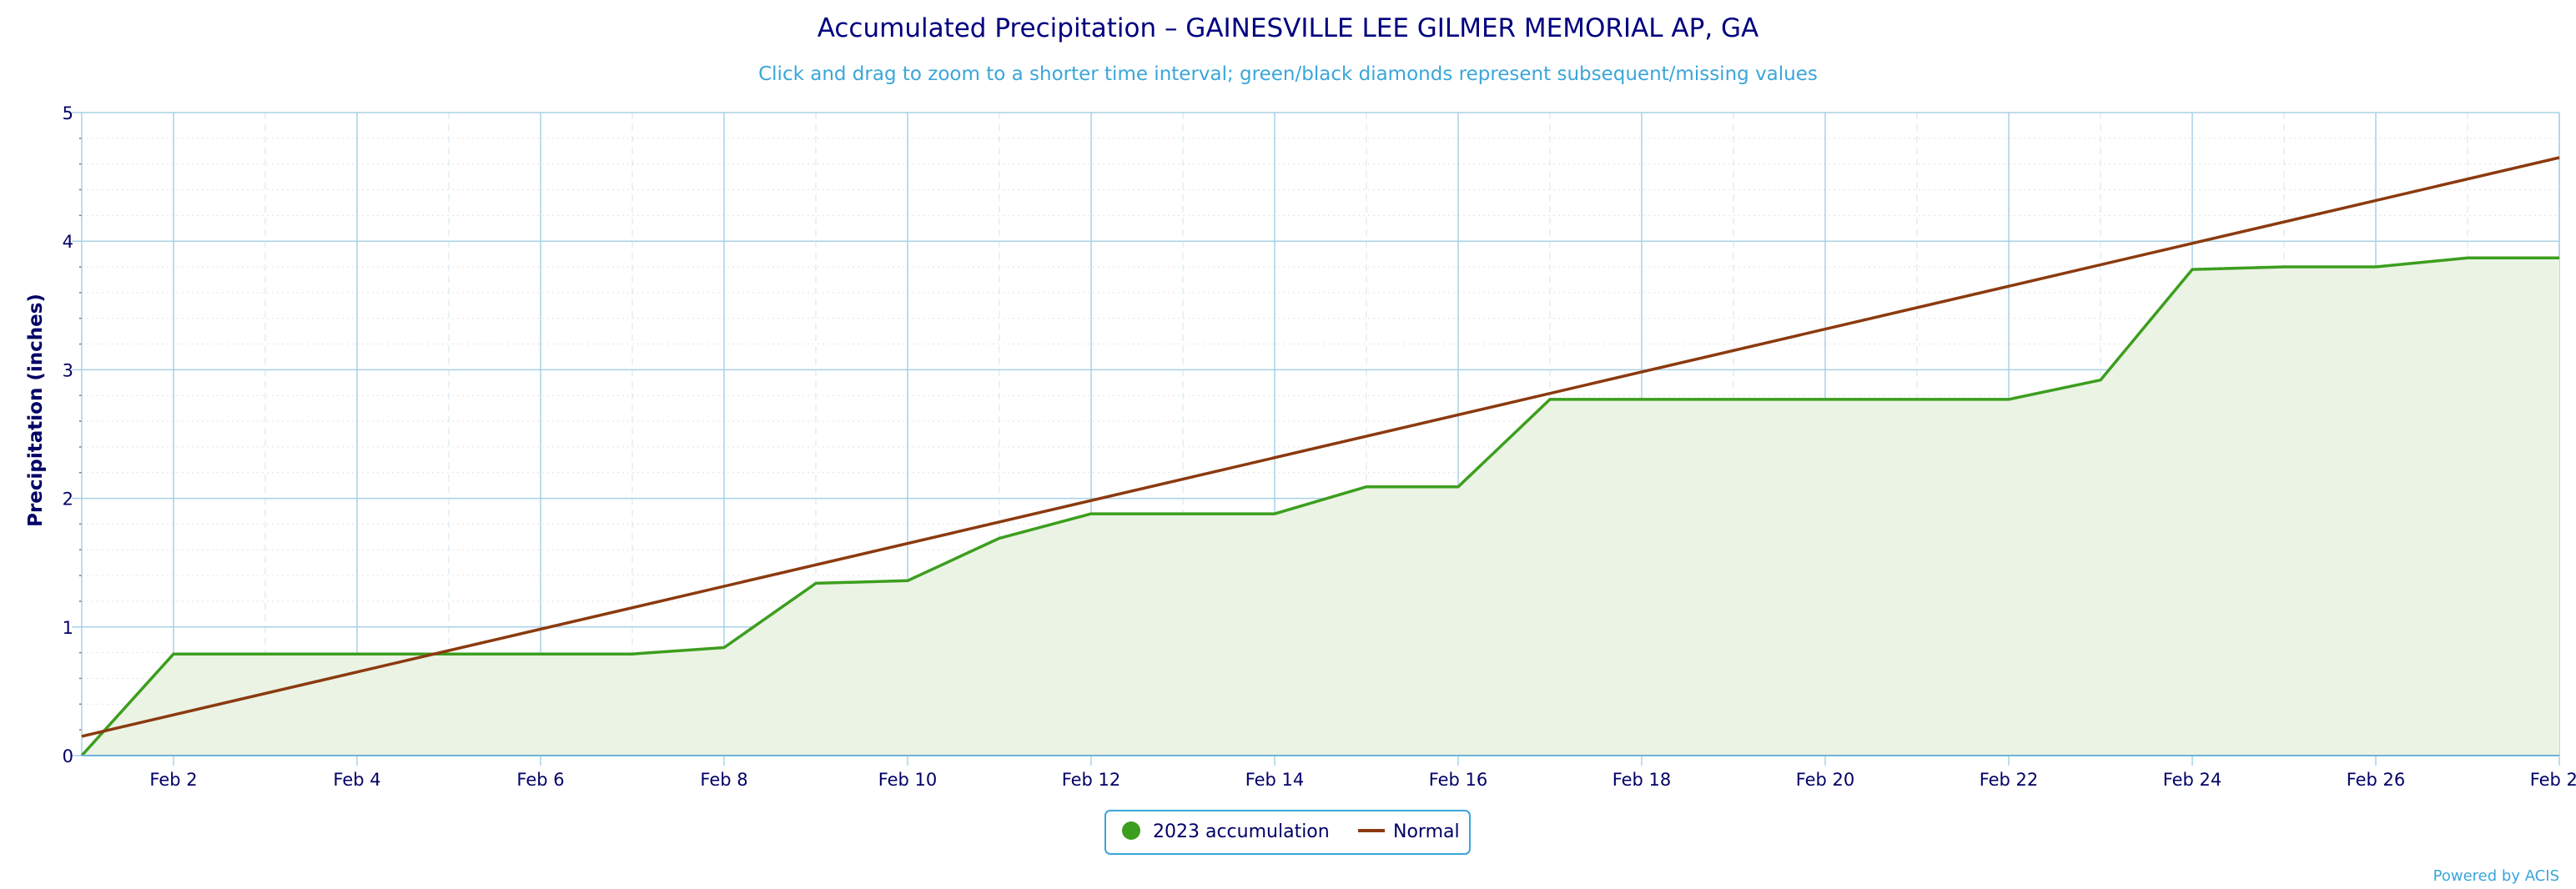 The image size is (2576, 889). I want to click on x-tick-label: Feb 18, so click(1642, 780).